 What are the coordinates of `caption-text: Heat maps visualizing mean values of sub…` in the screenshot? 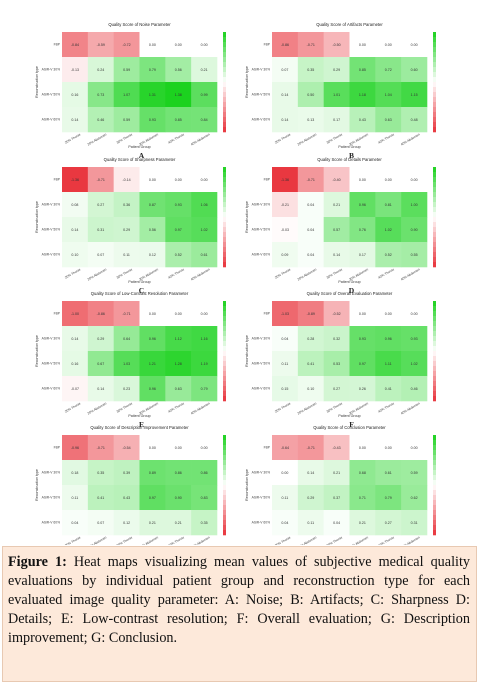 It's located at (239, 600).